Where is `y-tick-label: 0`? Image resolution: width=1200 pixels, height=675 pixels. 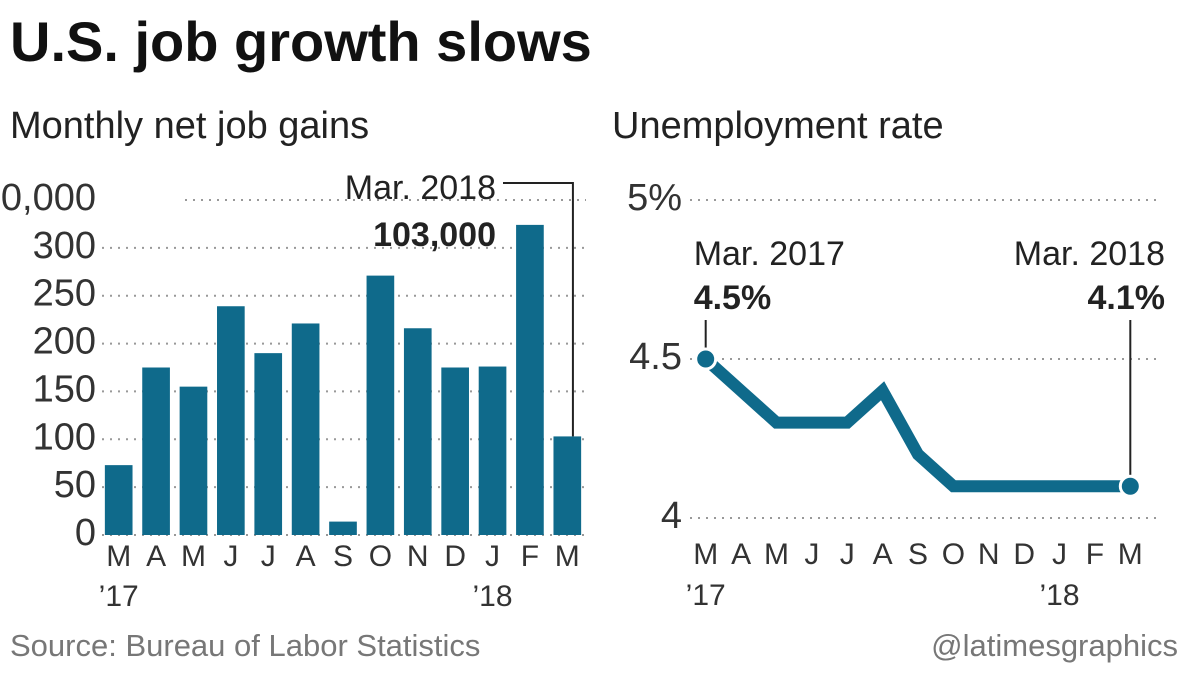
y-tick-label: 0 is located at coordinates (85, 533).